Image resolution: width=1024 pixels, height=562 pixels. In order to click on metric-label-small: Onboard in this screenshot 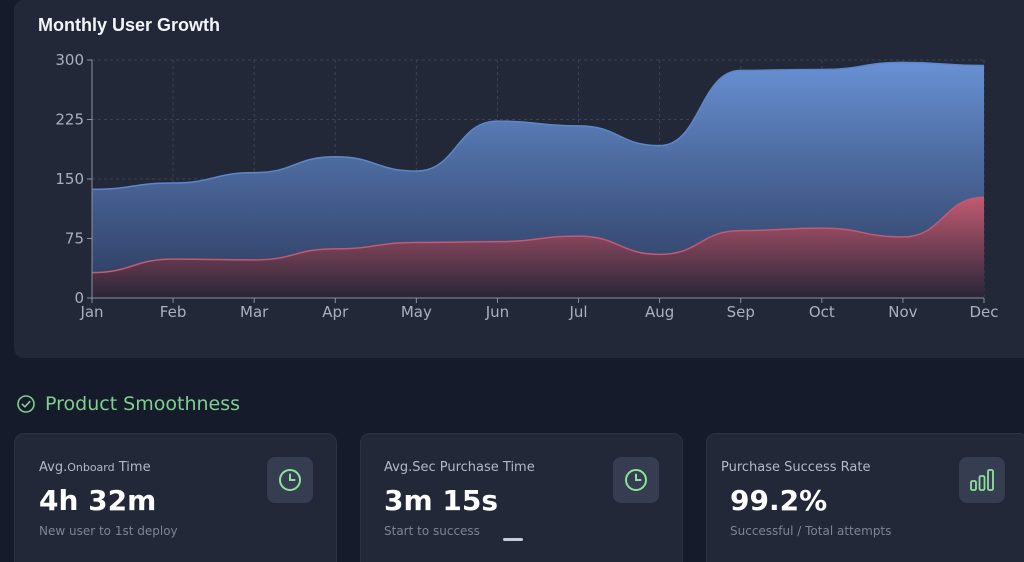, I will do `click(91, 467)`.